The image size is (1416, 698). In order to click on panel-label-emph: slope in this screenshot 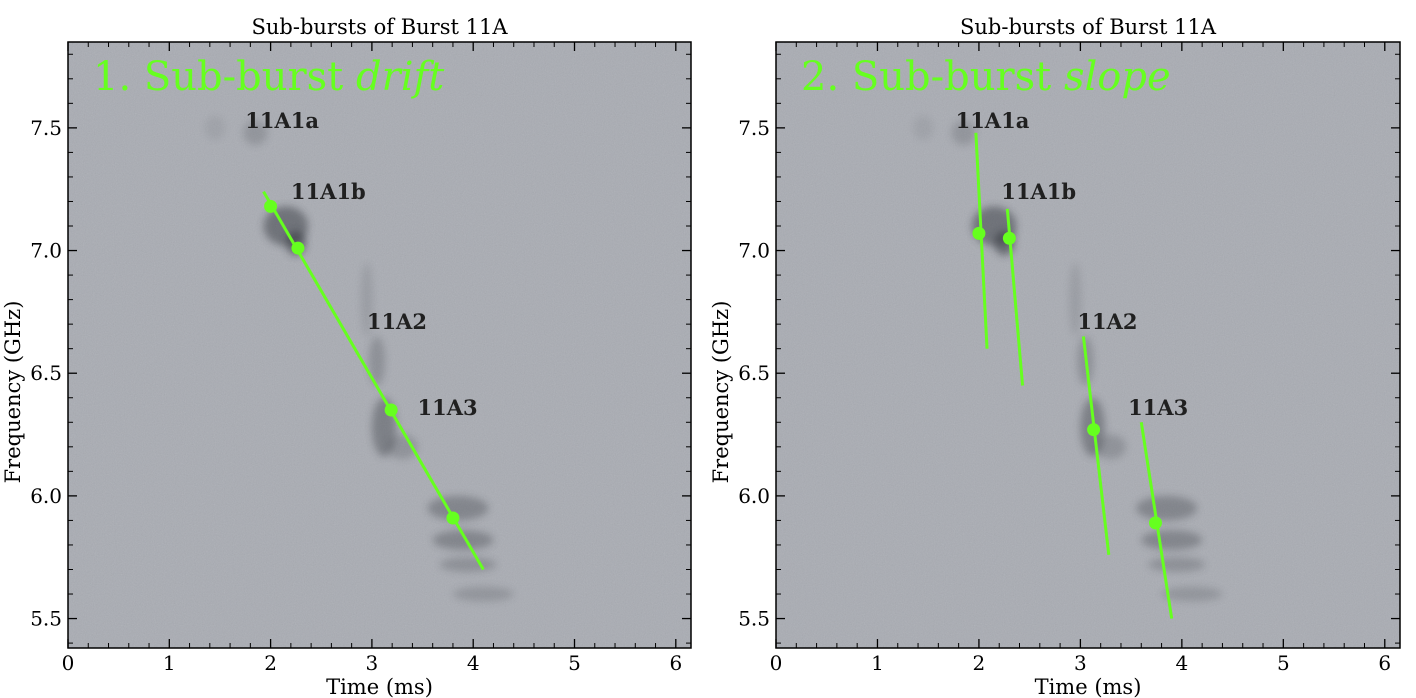, I will do `click(1117, 77)`.